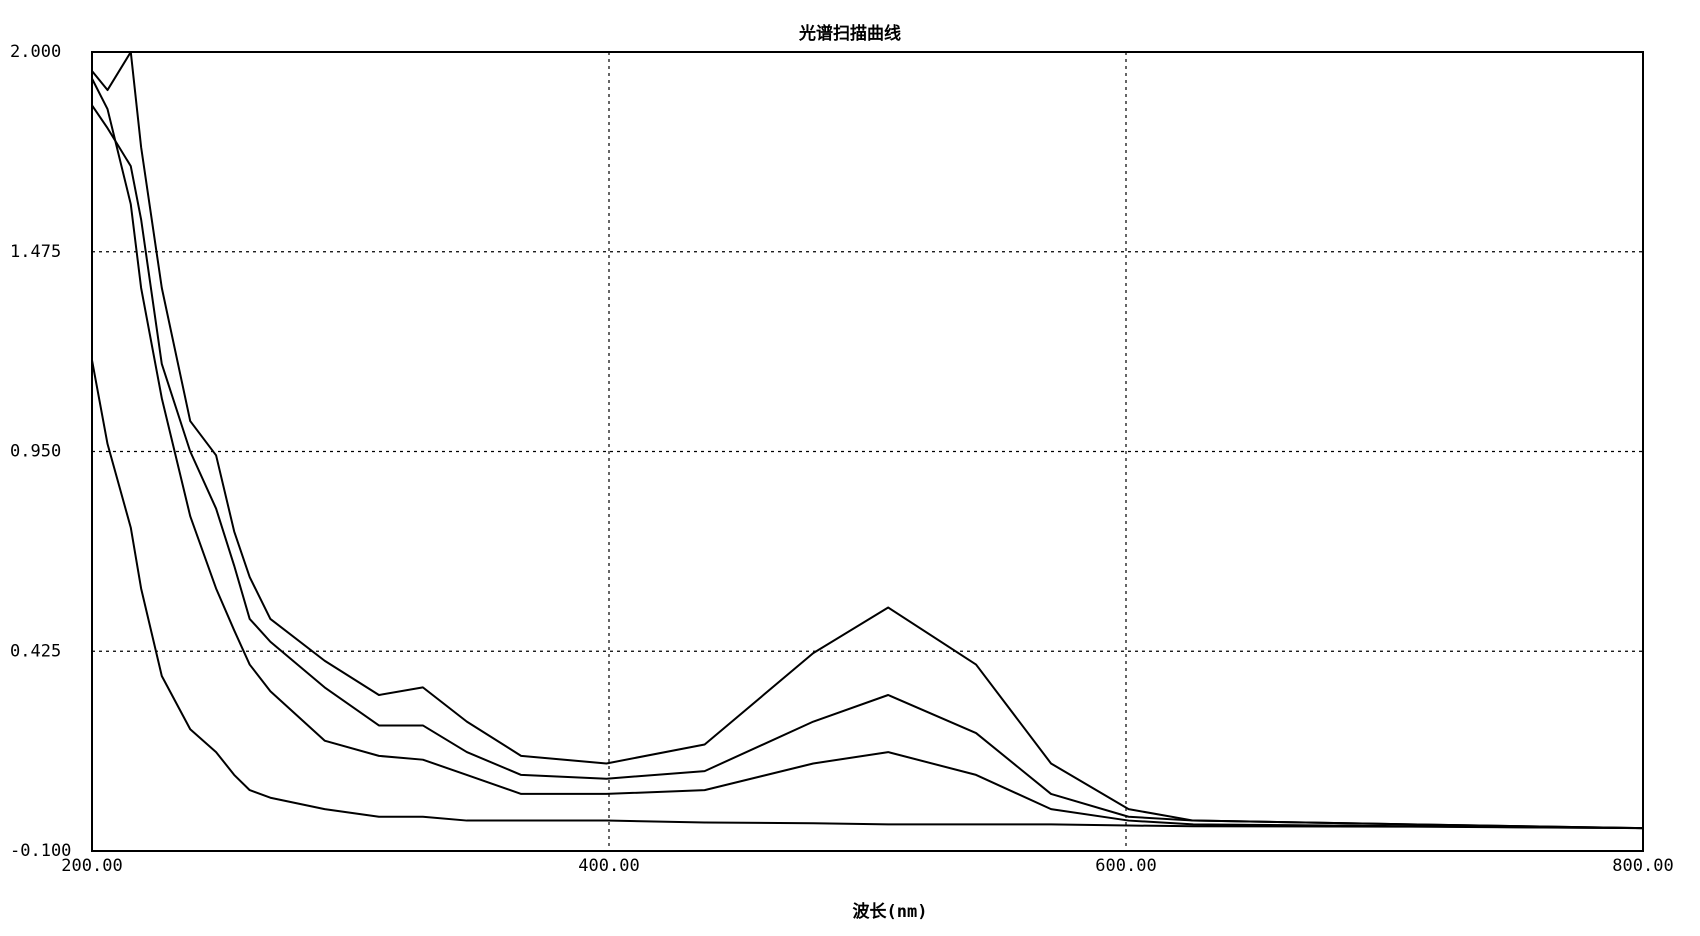 The width and height of the screenshot is (1700, 936). What do you see at coordinates (35, 452) in the screenshot?
I see `y-tick-label: 0.950` at bounding box center [35, 452].